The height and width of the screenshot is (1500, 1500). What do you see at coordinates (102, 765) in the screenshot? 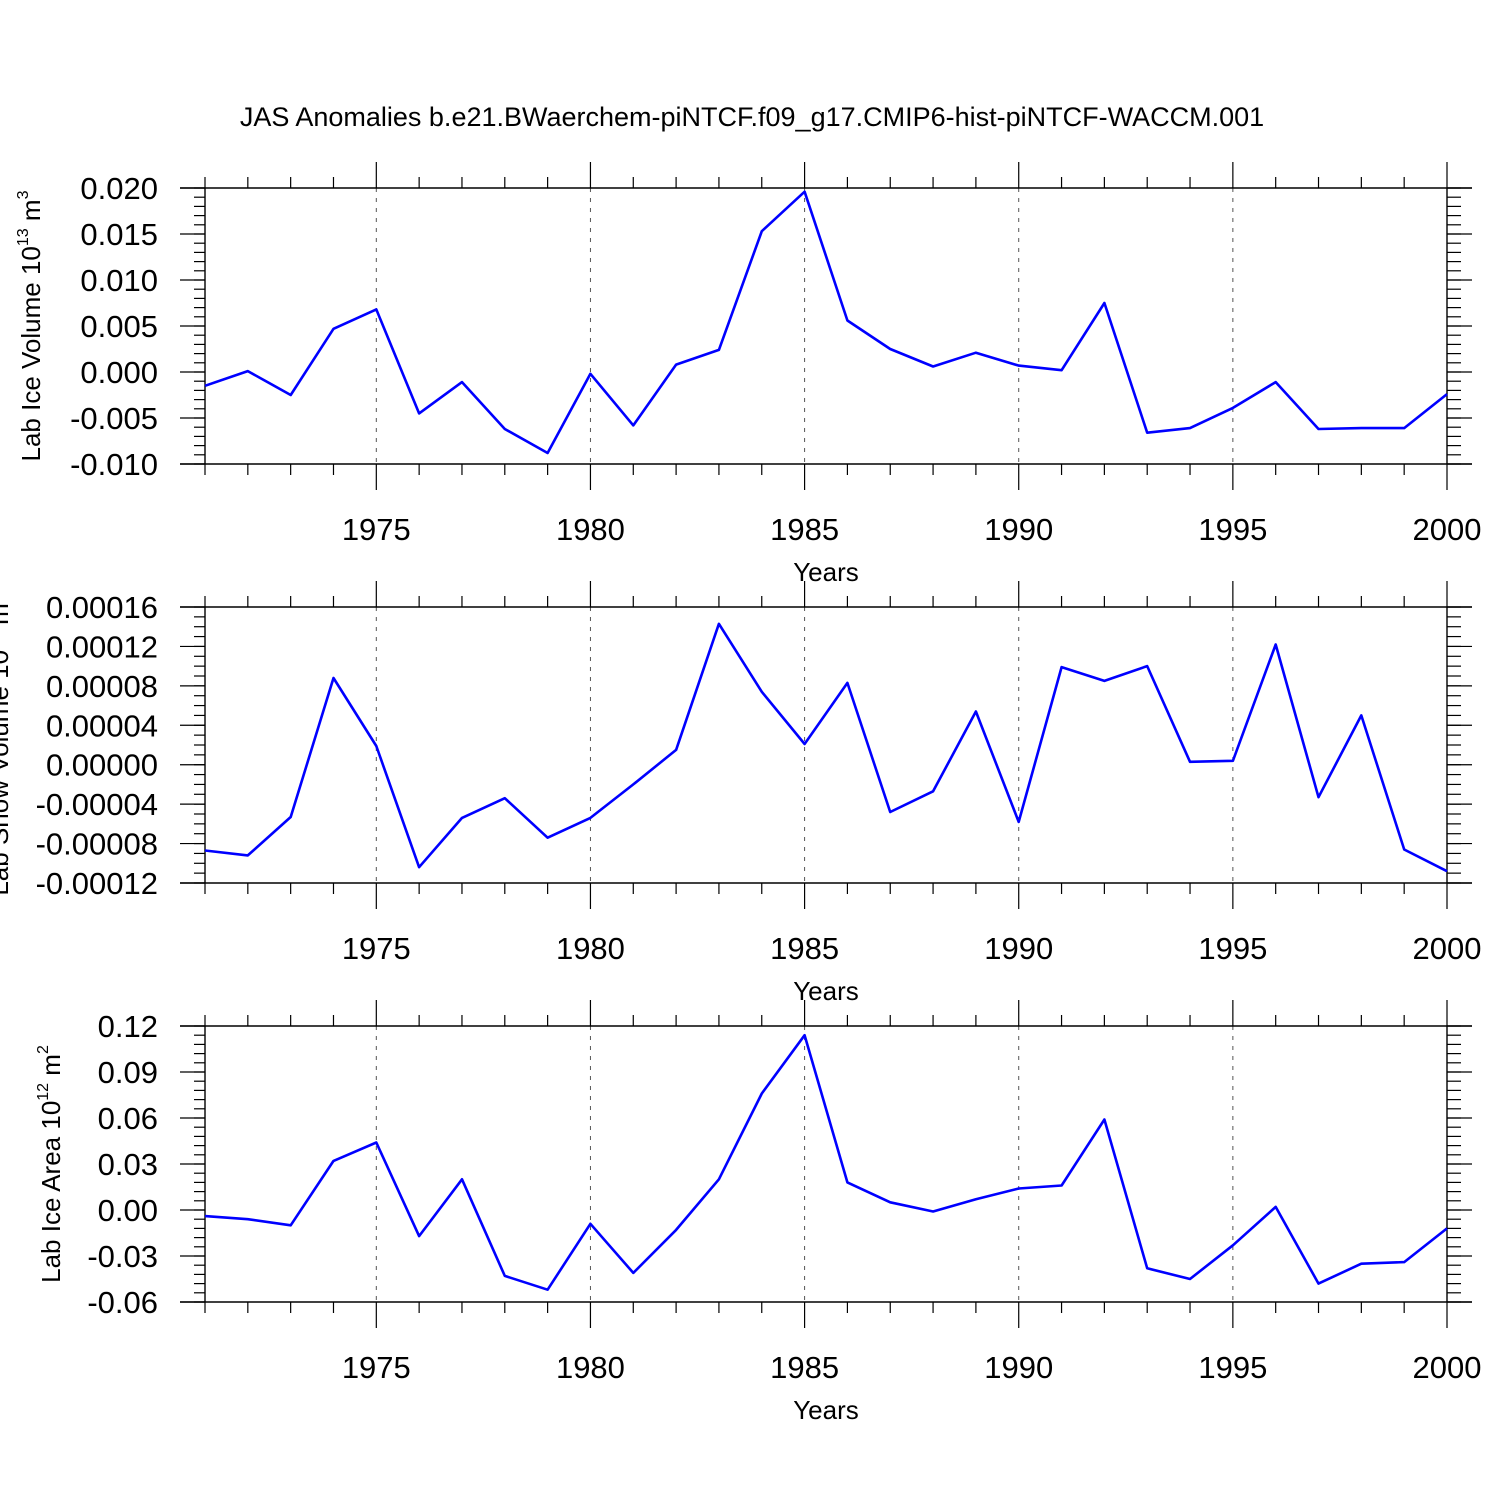
I see `y-tick-label: 0.00000` at bounding box center [102, 765].